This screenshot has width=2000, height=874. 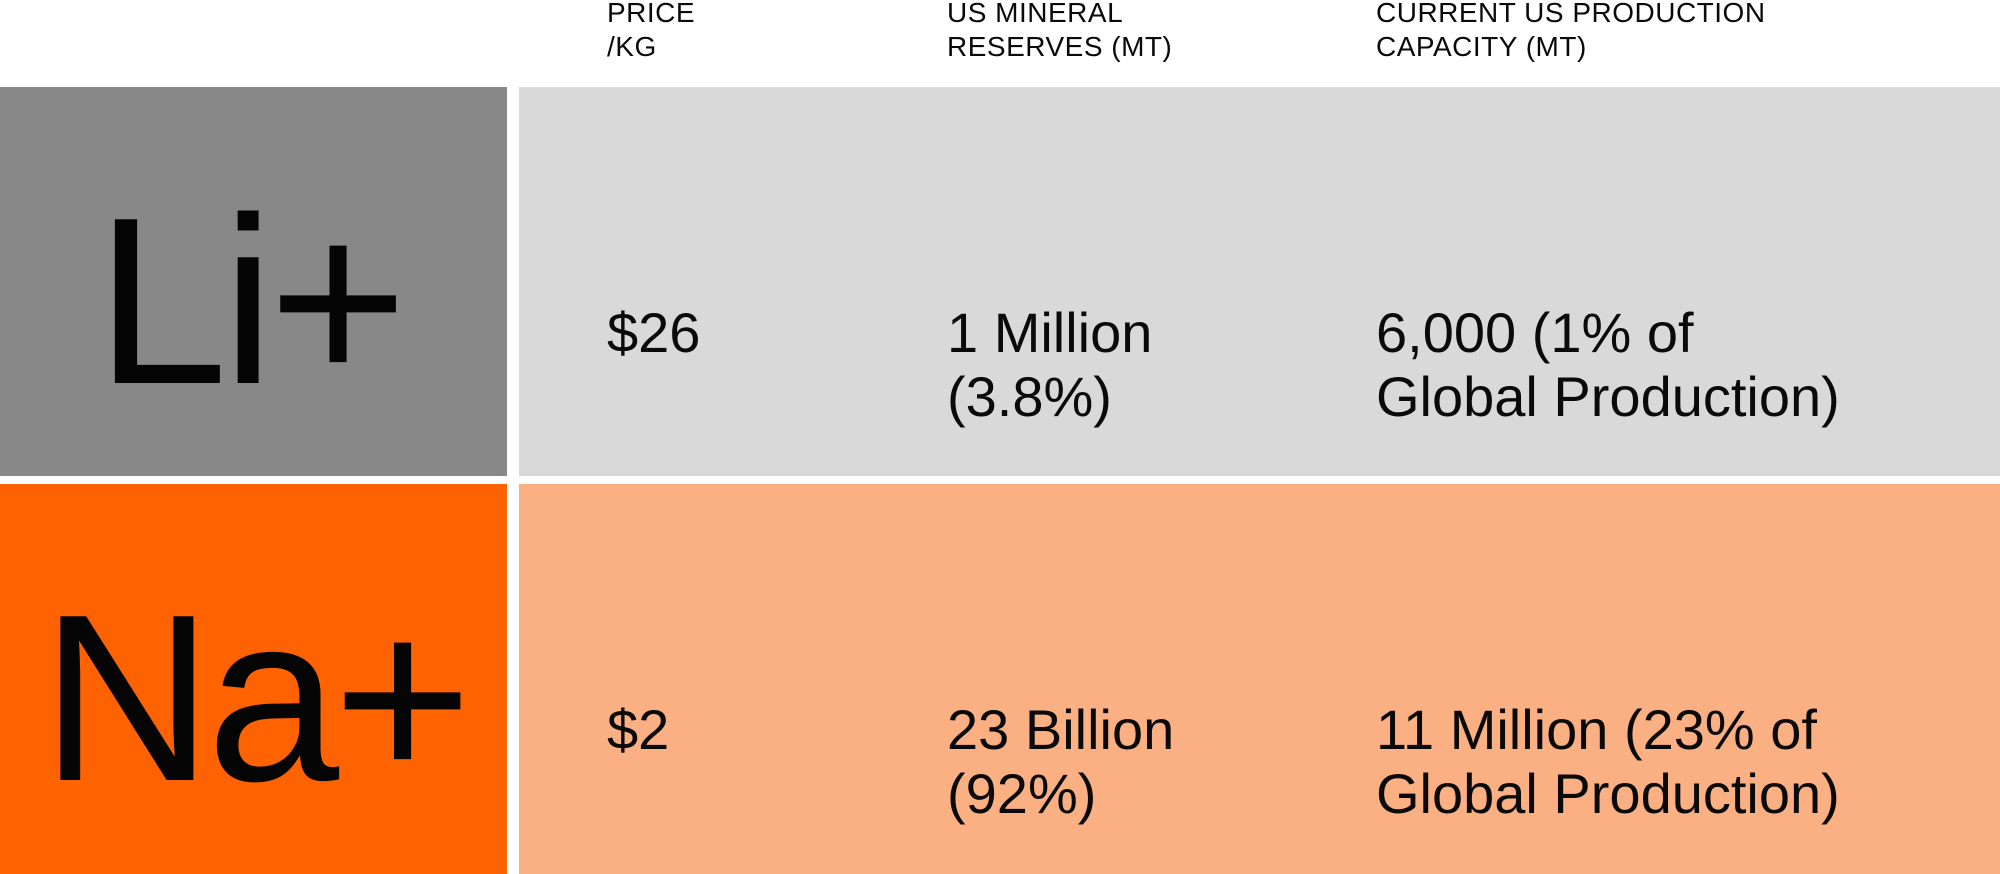 I want to click on sodium-price: $2, so click(x=638, y=730).